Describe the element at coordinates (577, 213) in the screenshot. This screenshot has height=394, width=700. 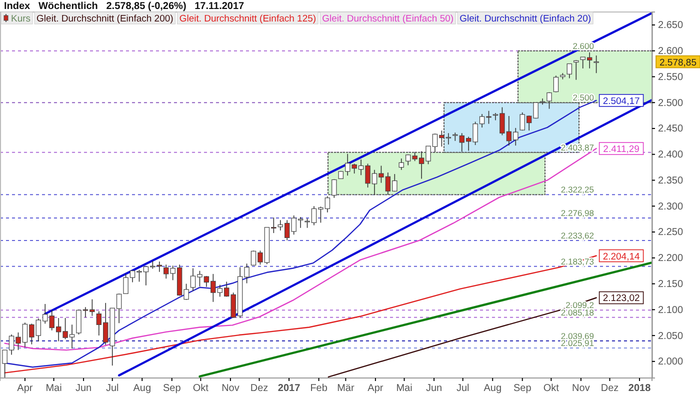
I see `ref-line-label: 2.276,98` at that location.